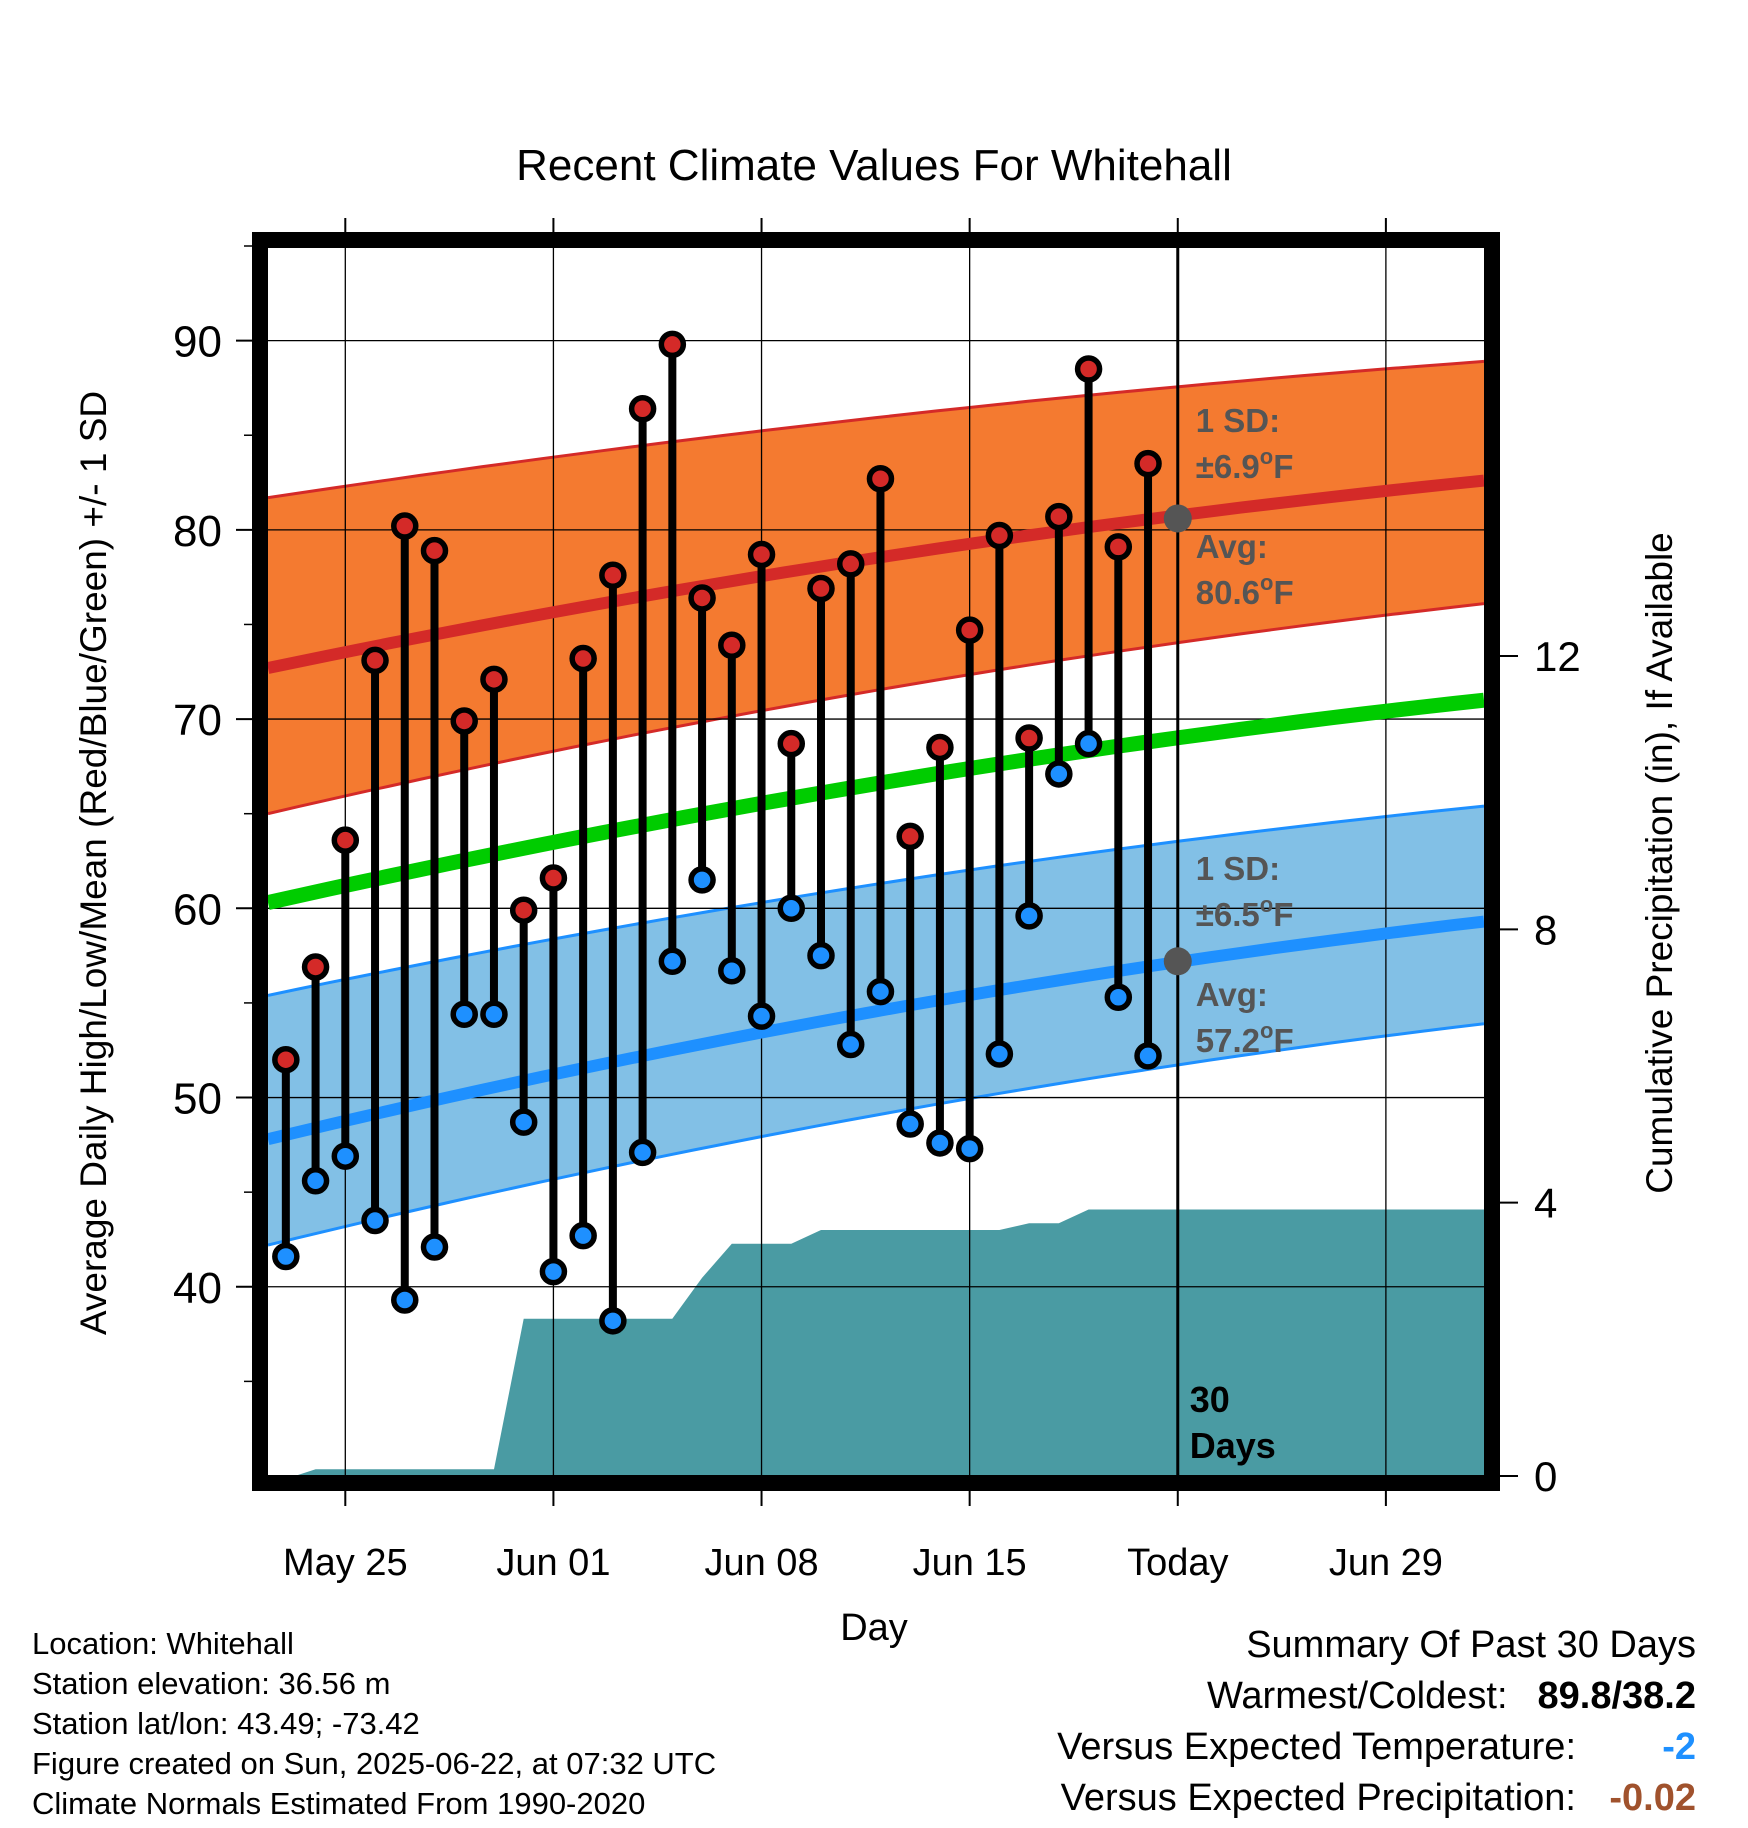  Describe the element at coordinates (1210, 1399) in the screenshot. I see `days-count-label: 30` at that location.